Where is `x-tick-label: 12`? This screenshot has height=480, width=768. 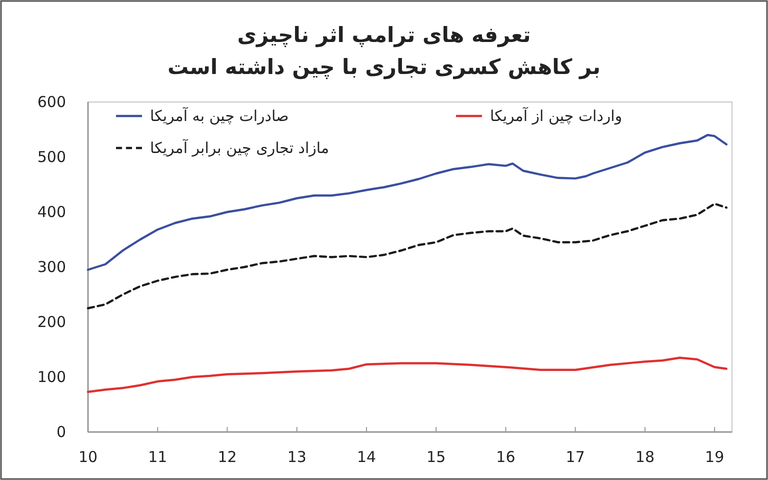
x-tick-label: 12 is located at coordinates (227, 457).